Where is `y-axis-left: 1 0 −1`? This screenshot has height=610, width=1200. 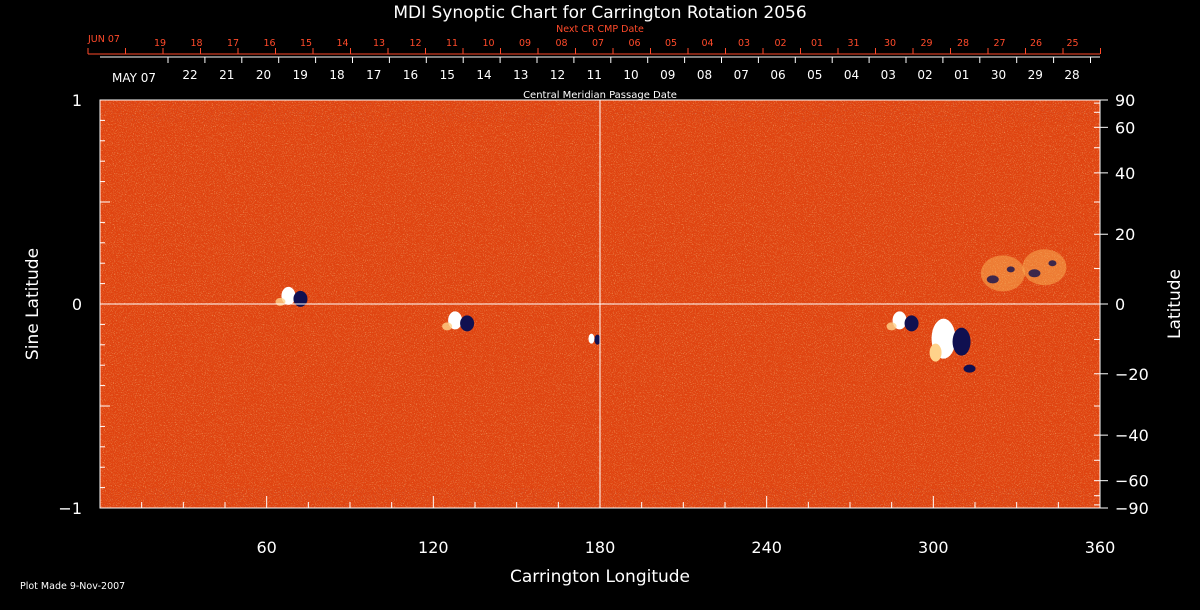 y-axis-left: 1 0 −1 is located at coordinates (84, 304).